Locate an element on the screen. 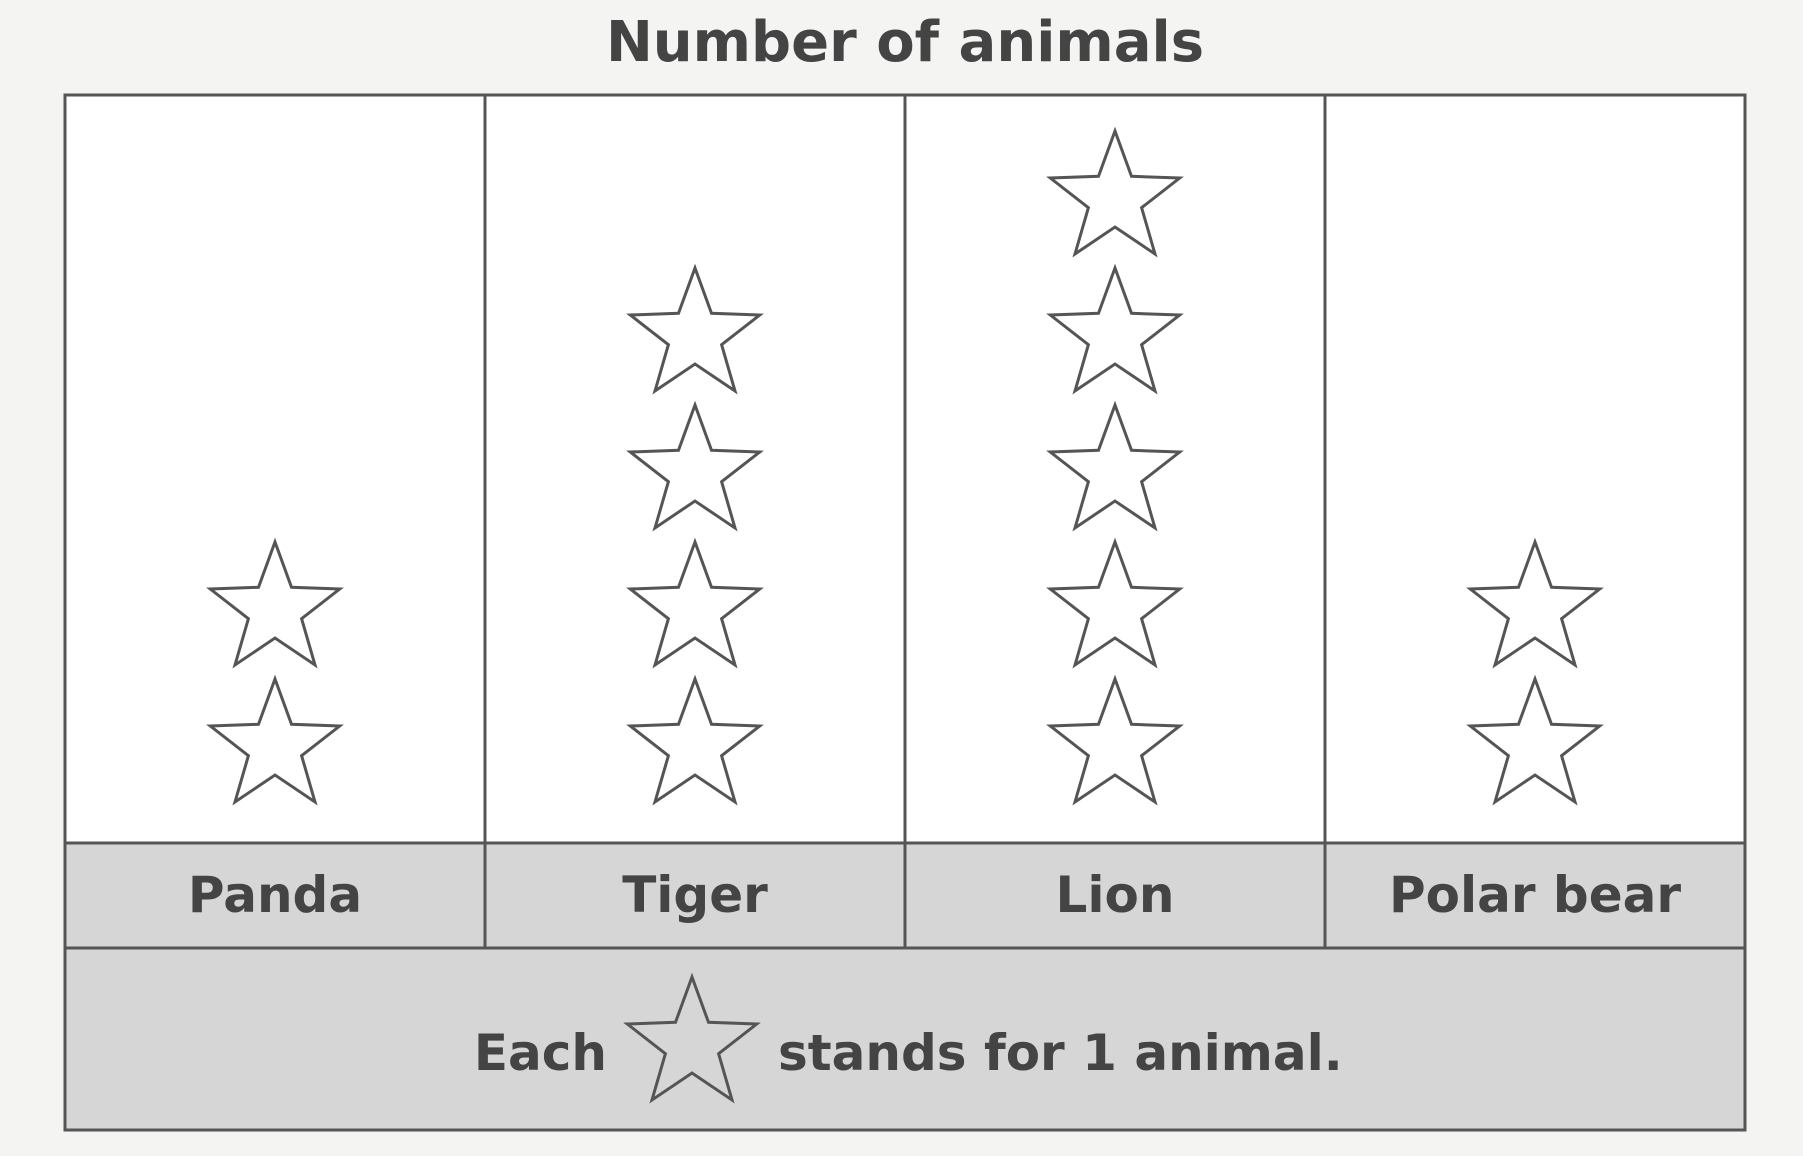 This screenshot has height=1156, width=1803. category-label: Polar bear is located at coordinates (1535, 895).